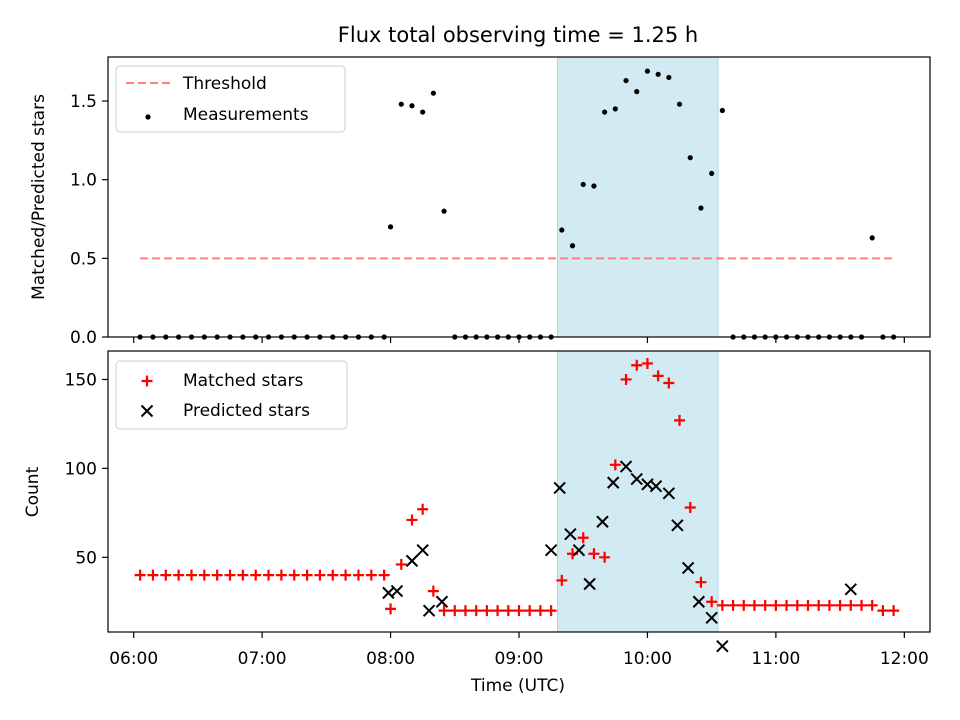 This screenshot has width=960, height=720. Describe the element at coordinates (83, 338) in the screenshot. I see `y-tick-label: 0.0` at that location.